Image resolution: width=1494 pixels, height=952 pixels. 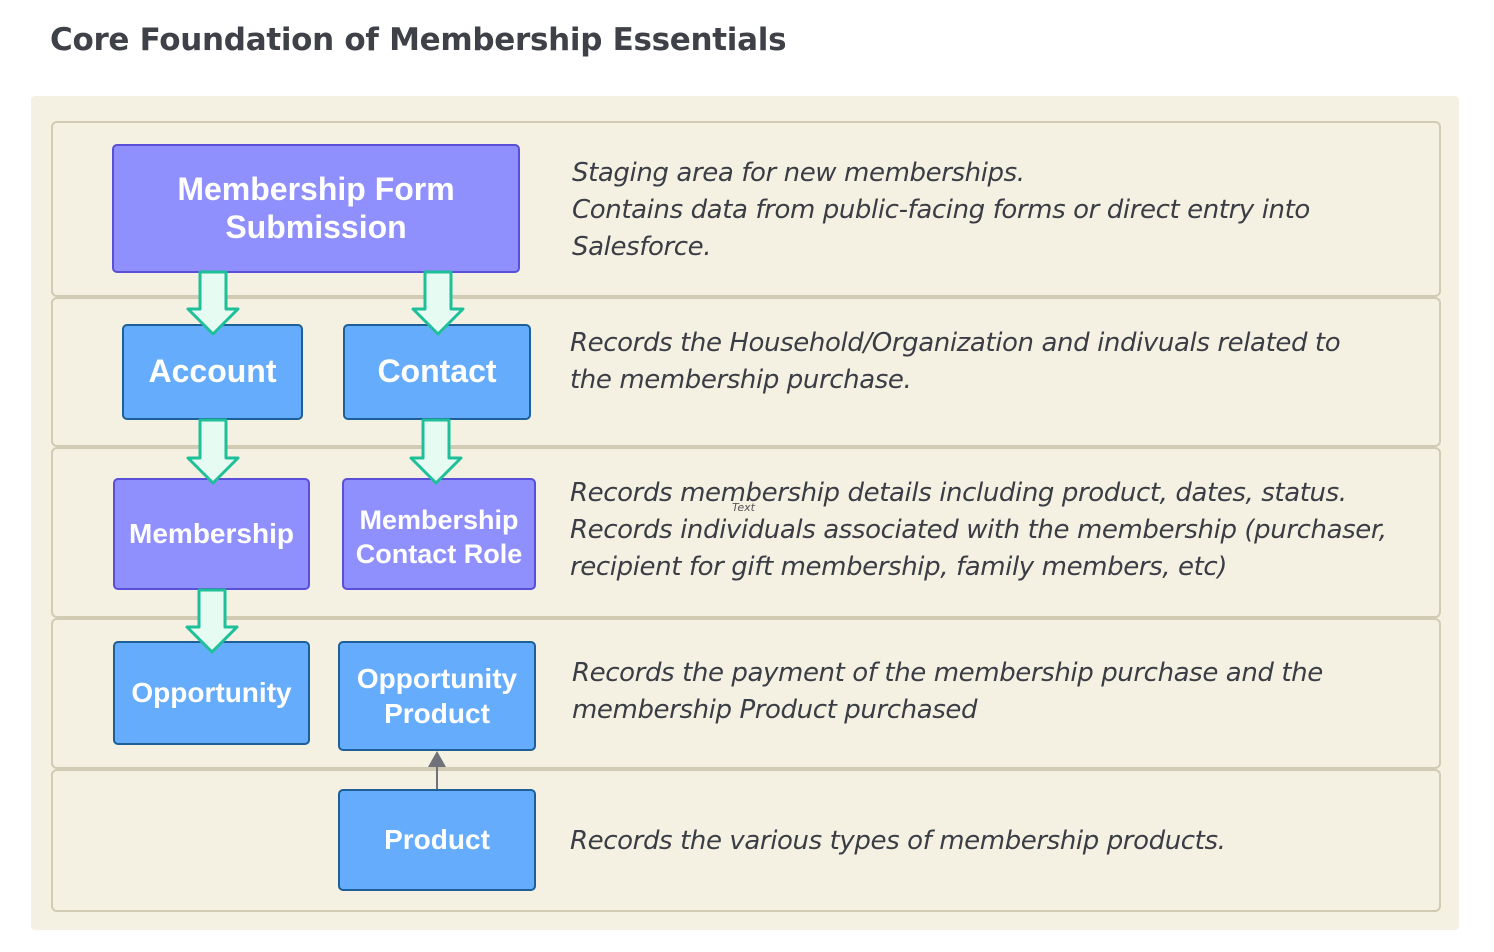 I want to click on membership-label: Membership, so click(x=211, y=534).